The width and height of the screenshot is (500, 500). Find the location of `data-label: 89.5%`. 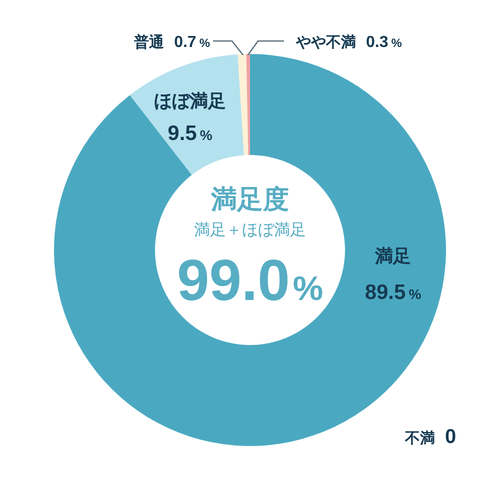

data-label: 89.5% is located at coordinates (393, 292).